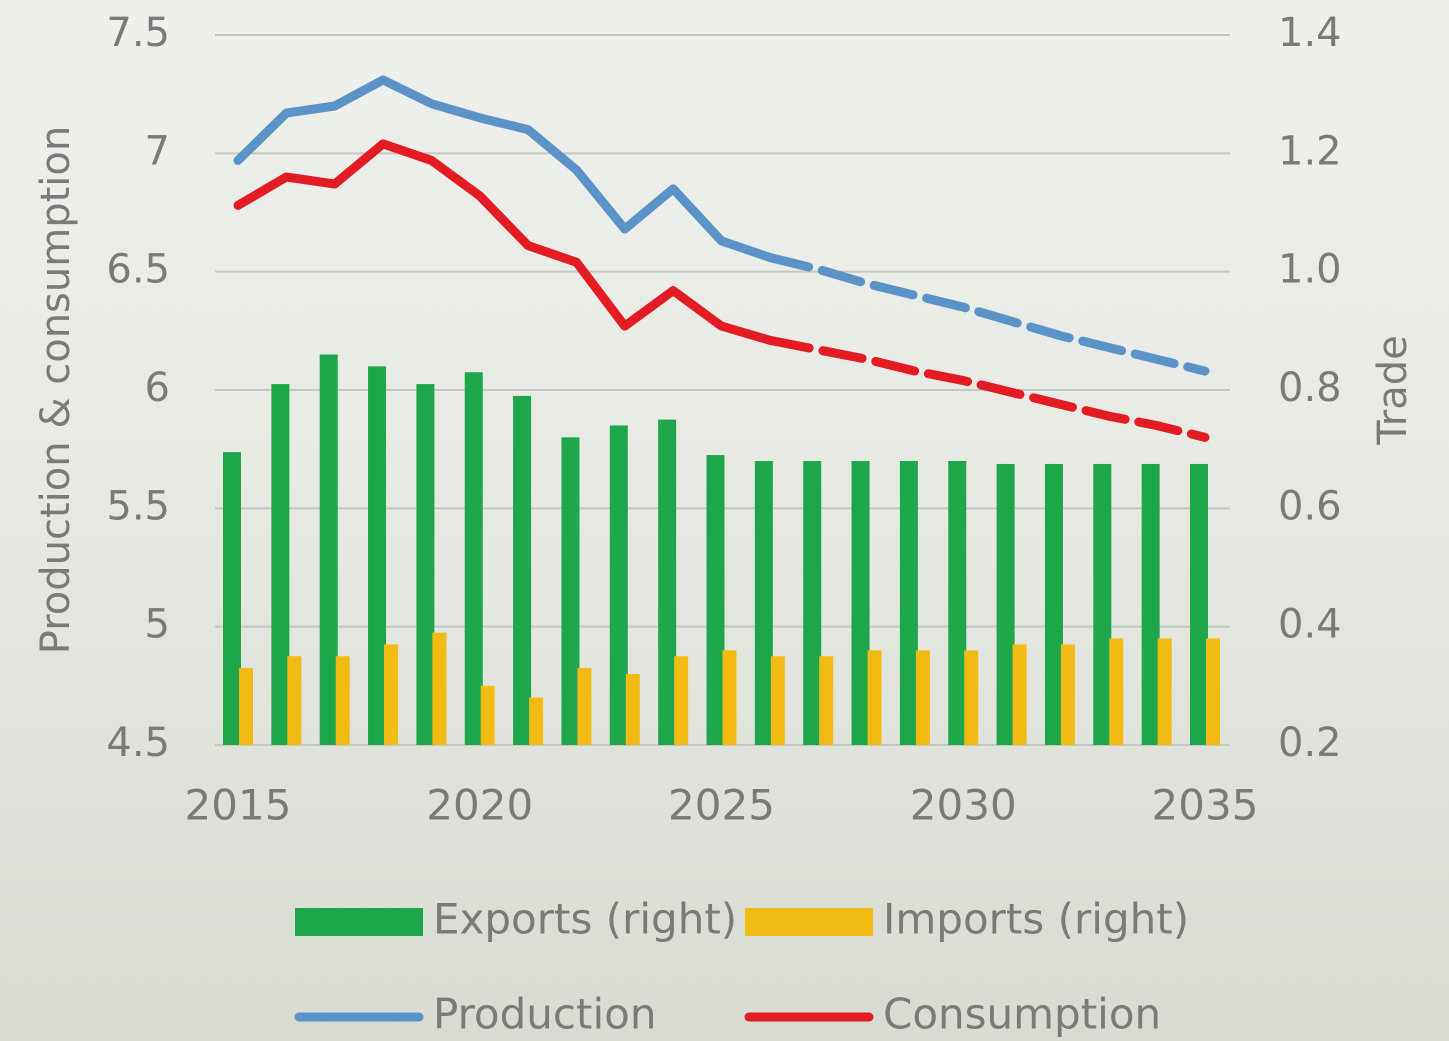 This screenshot has height=1041, width=1449. What do you see at coordinates (1310, 388) in the screenshot?
I see `y2-tick-label: 0.8` at bounding box center [1310, 388].